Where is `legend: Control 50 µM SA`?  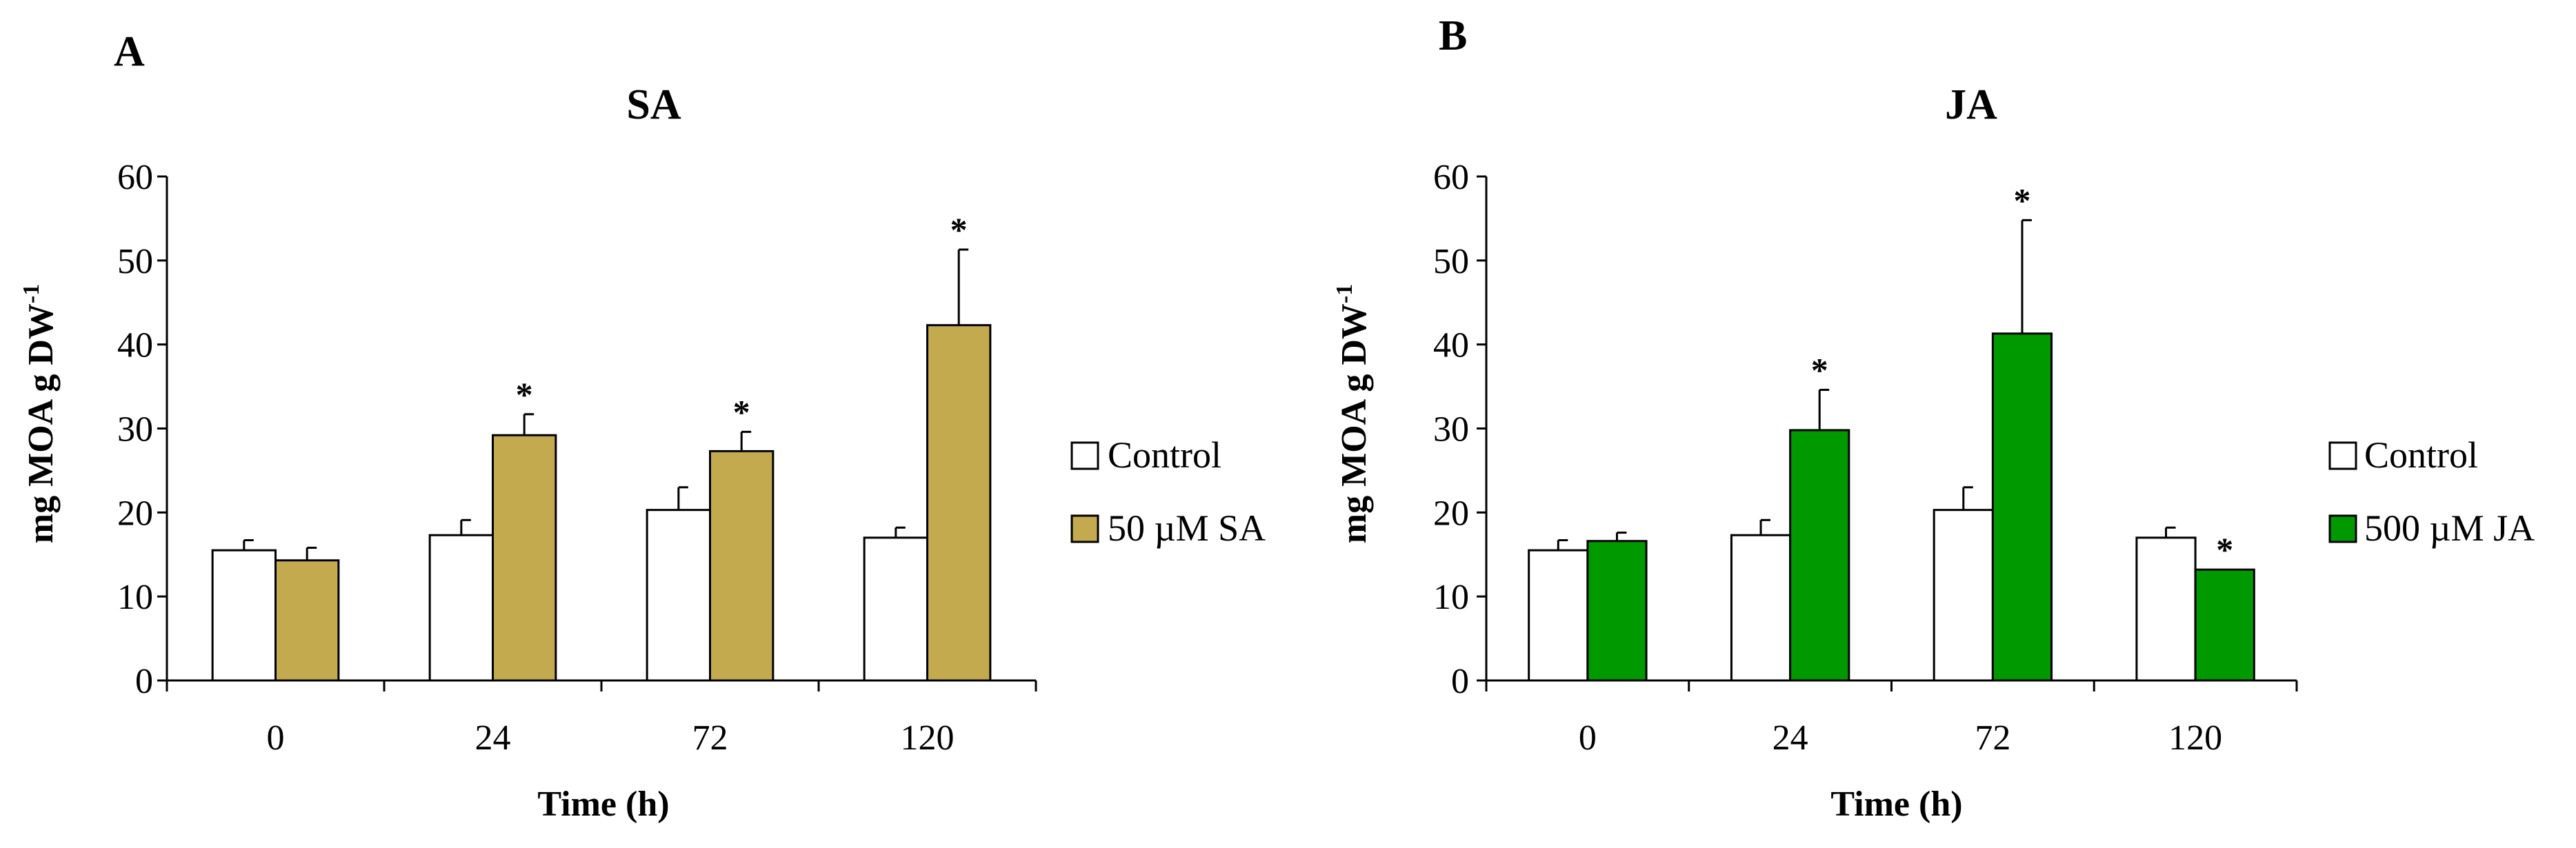
legend: Control 50 µM SA is located at coordinates (1168, 492).